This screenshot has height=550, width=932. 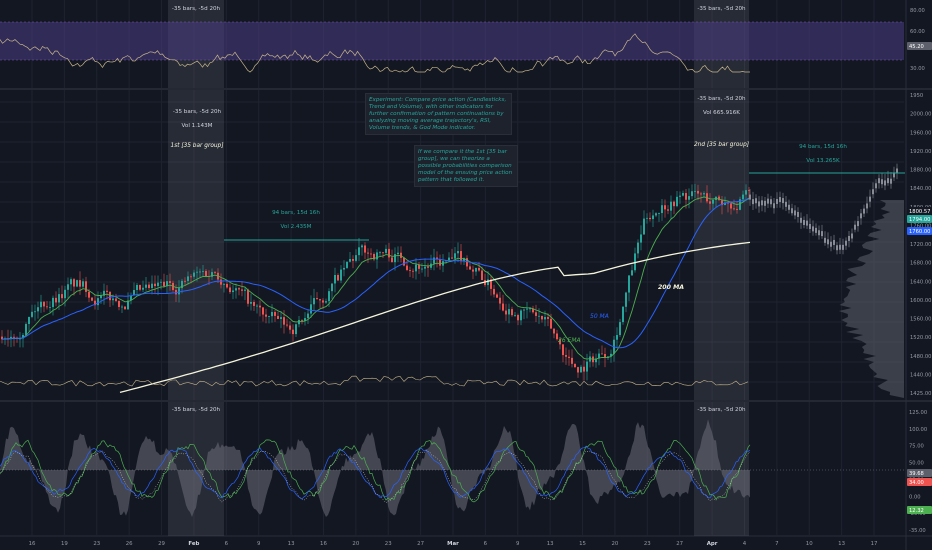 What do you see at coordinates (64, 544) in the screenshot?
I see `time-axis-label: 19` at bounding box center [64, 544].